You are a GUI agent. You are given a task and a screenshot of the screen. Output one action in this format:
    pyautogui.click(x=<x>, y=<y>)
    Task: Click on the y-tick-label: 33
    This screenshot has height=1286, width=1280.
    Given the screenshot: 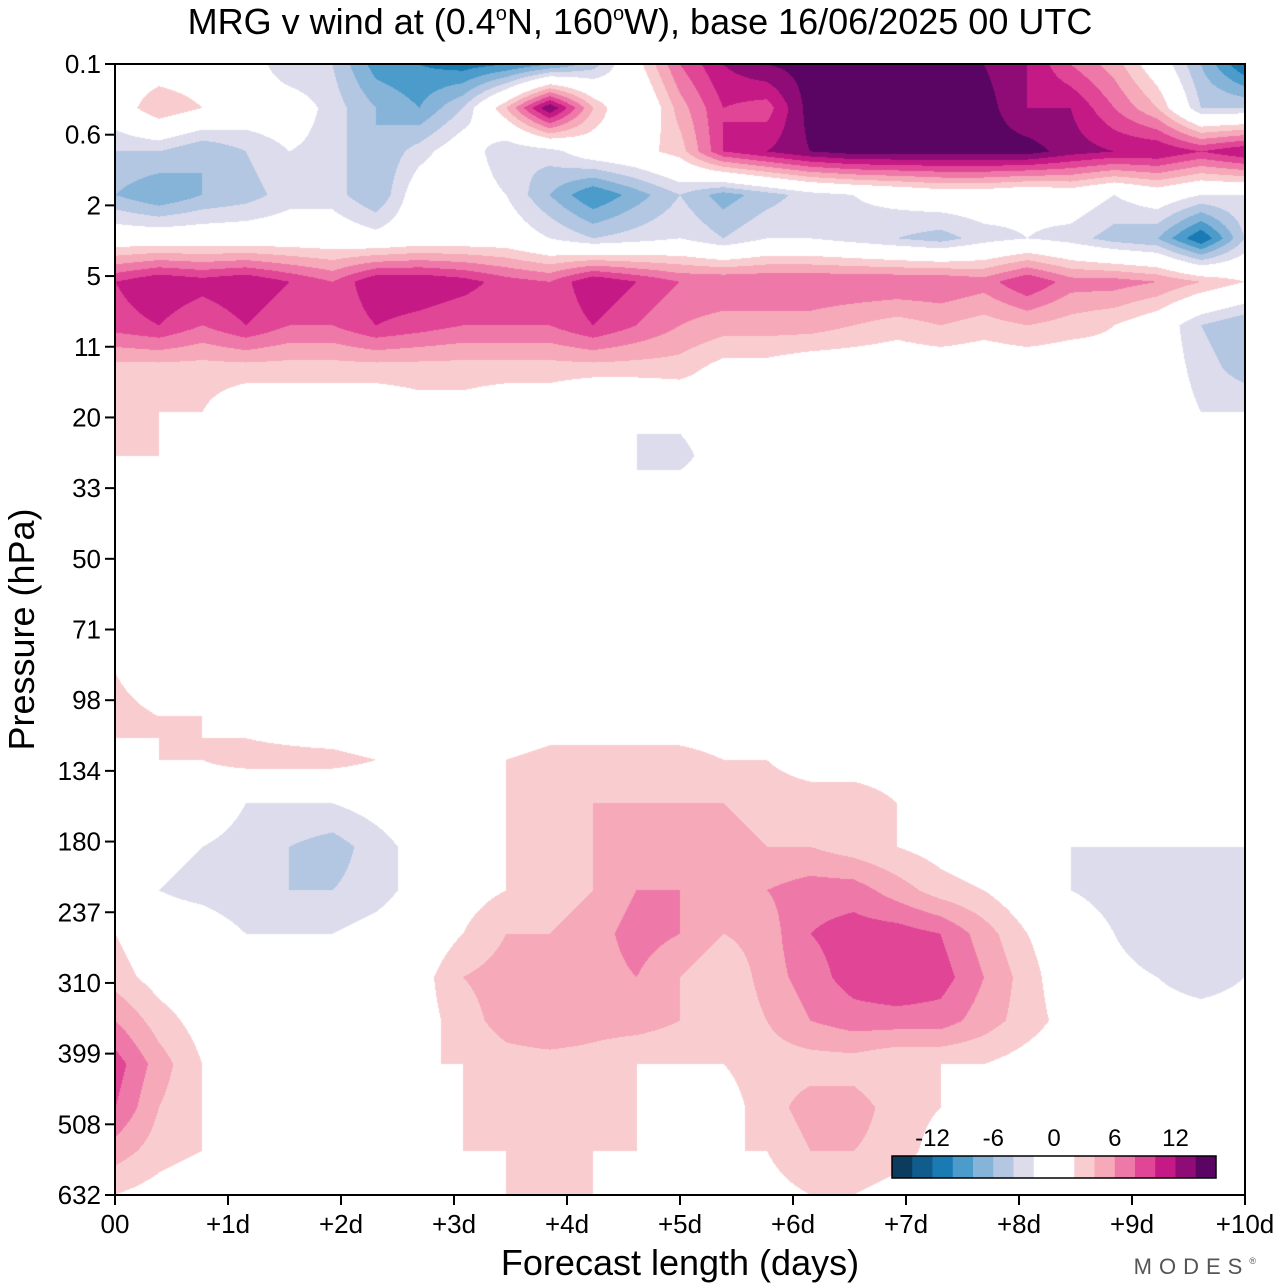 What is the action you would take?
    pyautogui.click(x=86, y=488)
    